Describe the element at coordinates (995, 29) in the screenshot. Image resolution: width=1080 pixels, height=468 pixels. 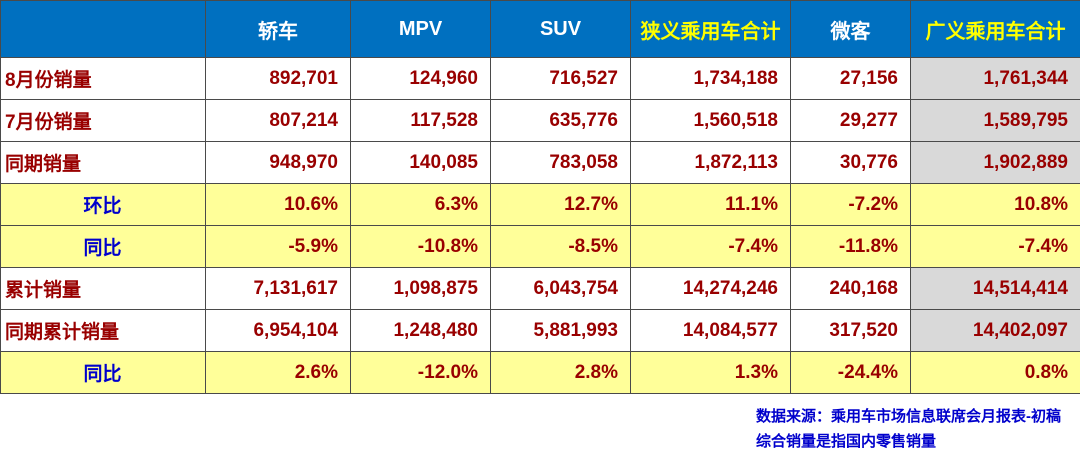
I see `column-header-broad-pv-total: 广义乘用车合计` at that location.